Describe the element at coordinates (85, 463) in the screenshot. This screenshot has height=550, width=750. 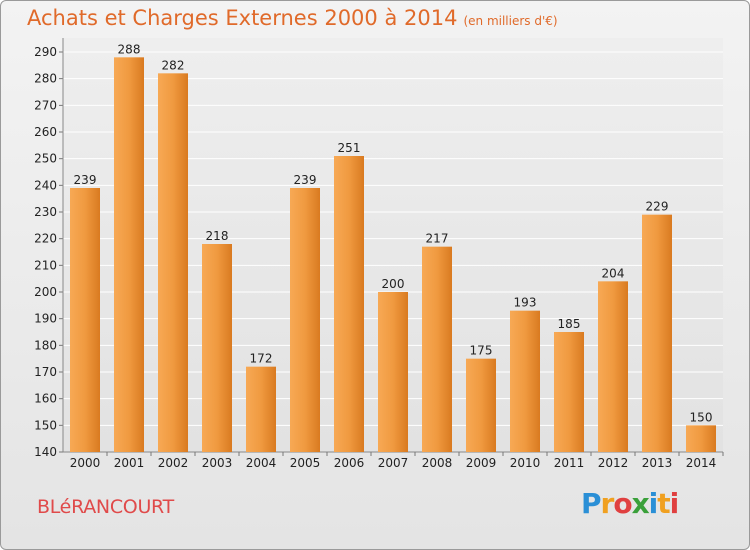
I see `x-tick-label: 2000` at that location.